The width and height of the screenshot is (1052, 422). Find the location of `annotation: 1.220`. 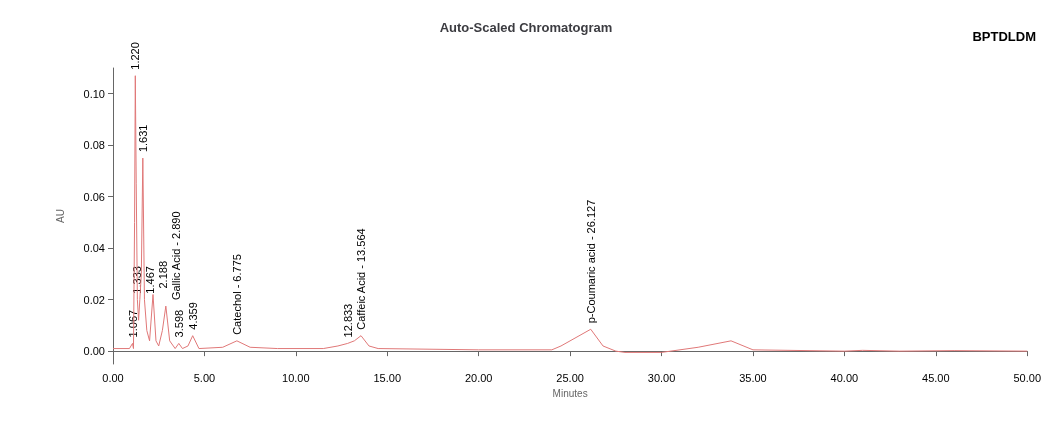

annotation: 1.220 is located at coordinates (135, 56).